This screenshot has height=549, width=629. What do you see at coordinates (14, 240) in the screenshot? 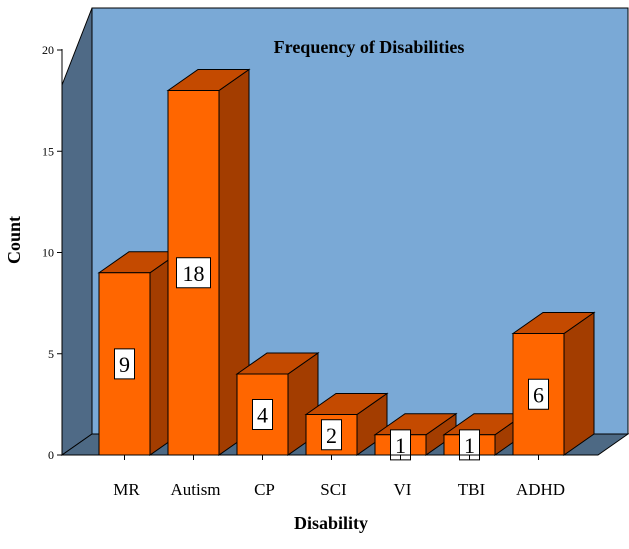
I see `y-axis-title: Count` at bounding box center [14, 240].